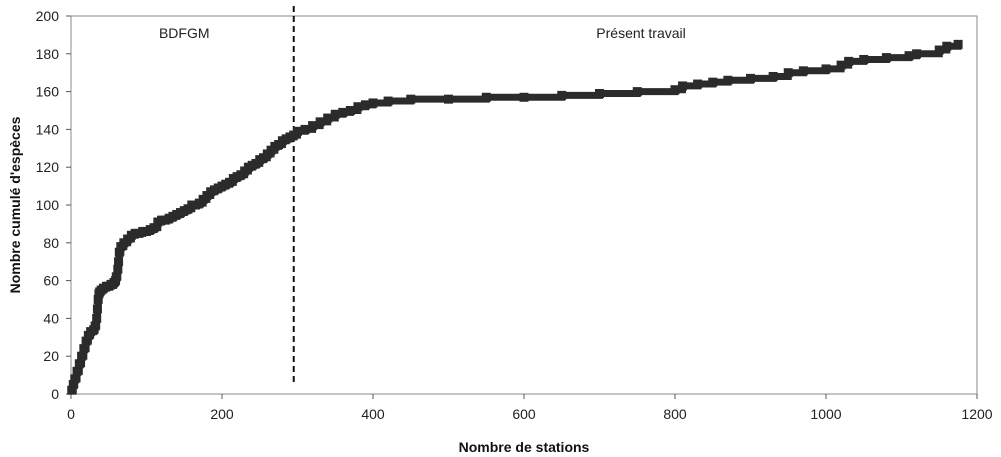  What do you see at coordinates (976, 414) in the screenshot?
I see `x-tick-label: 1200` at bounding box center [976, 414].